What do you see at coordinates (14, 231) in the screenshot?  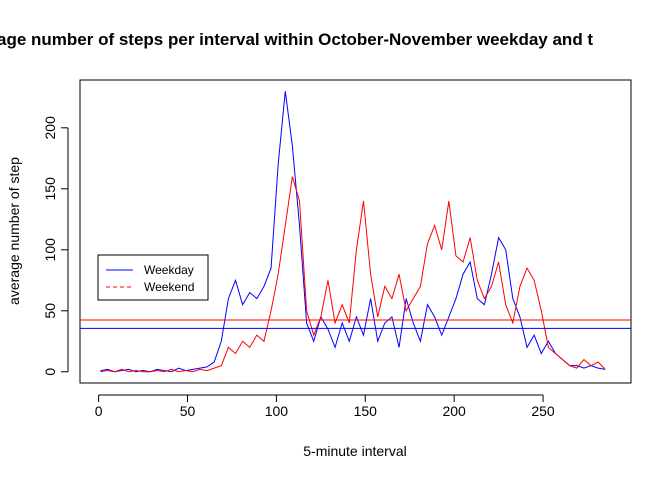 I see `y-axis-label: average number of step` at bounding box center [14, 231].